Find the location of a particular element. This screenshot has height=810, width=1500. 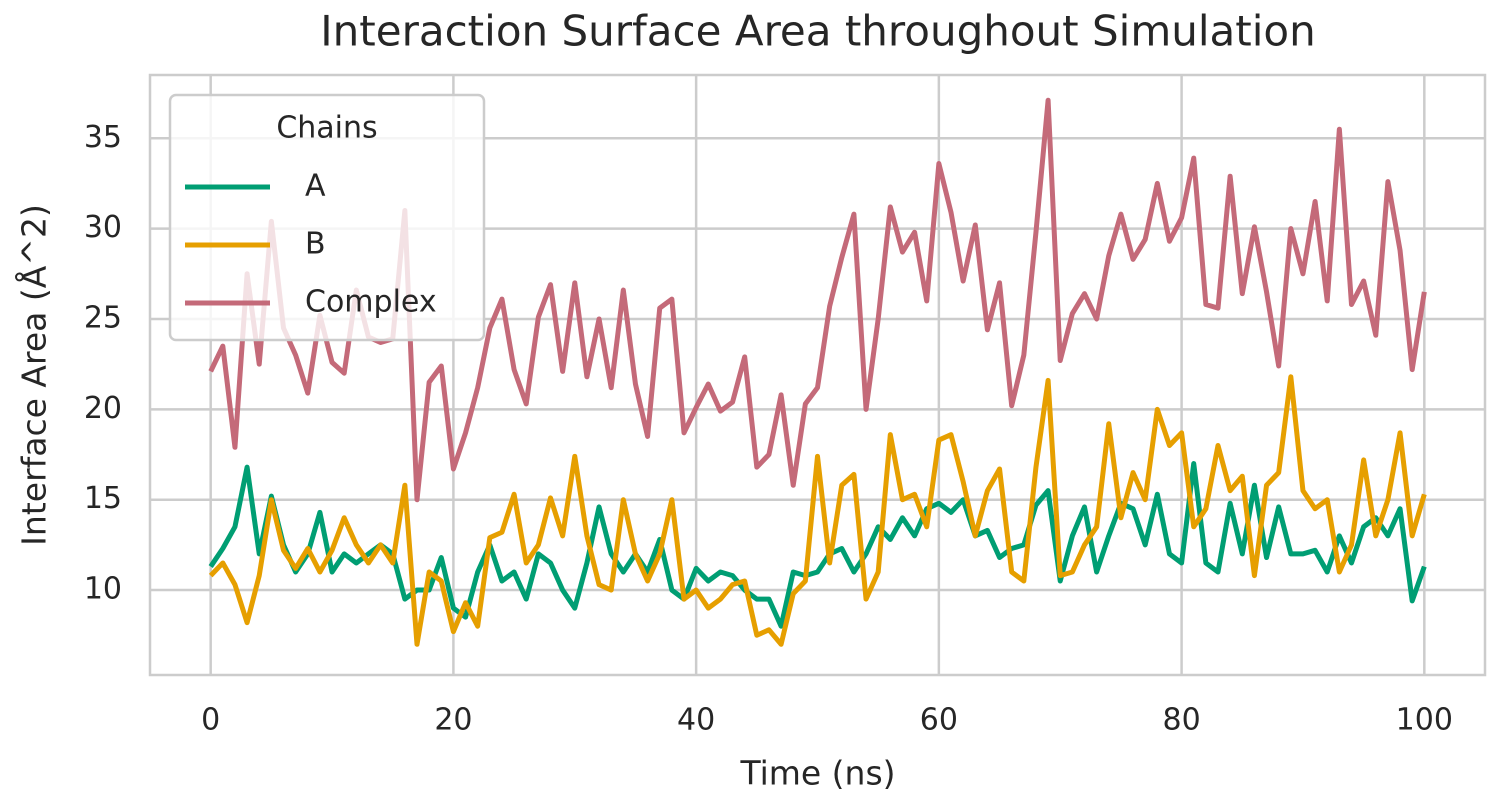

x-tick-label: 40 is located at coordinates (696, 720).